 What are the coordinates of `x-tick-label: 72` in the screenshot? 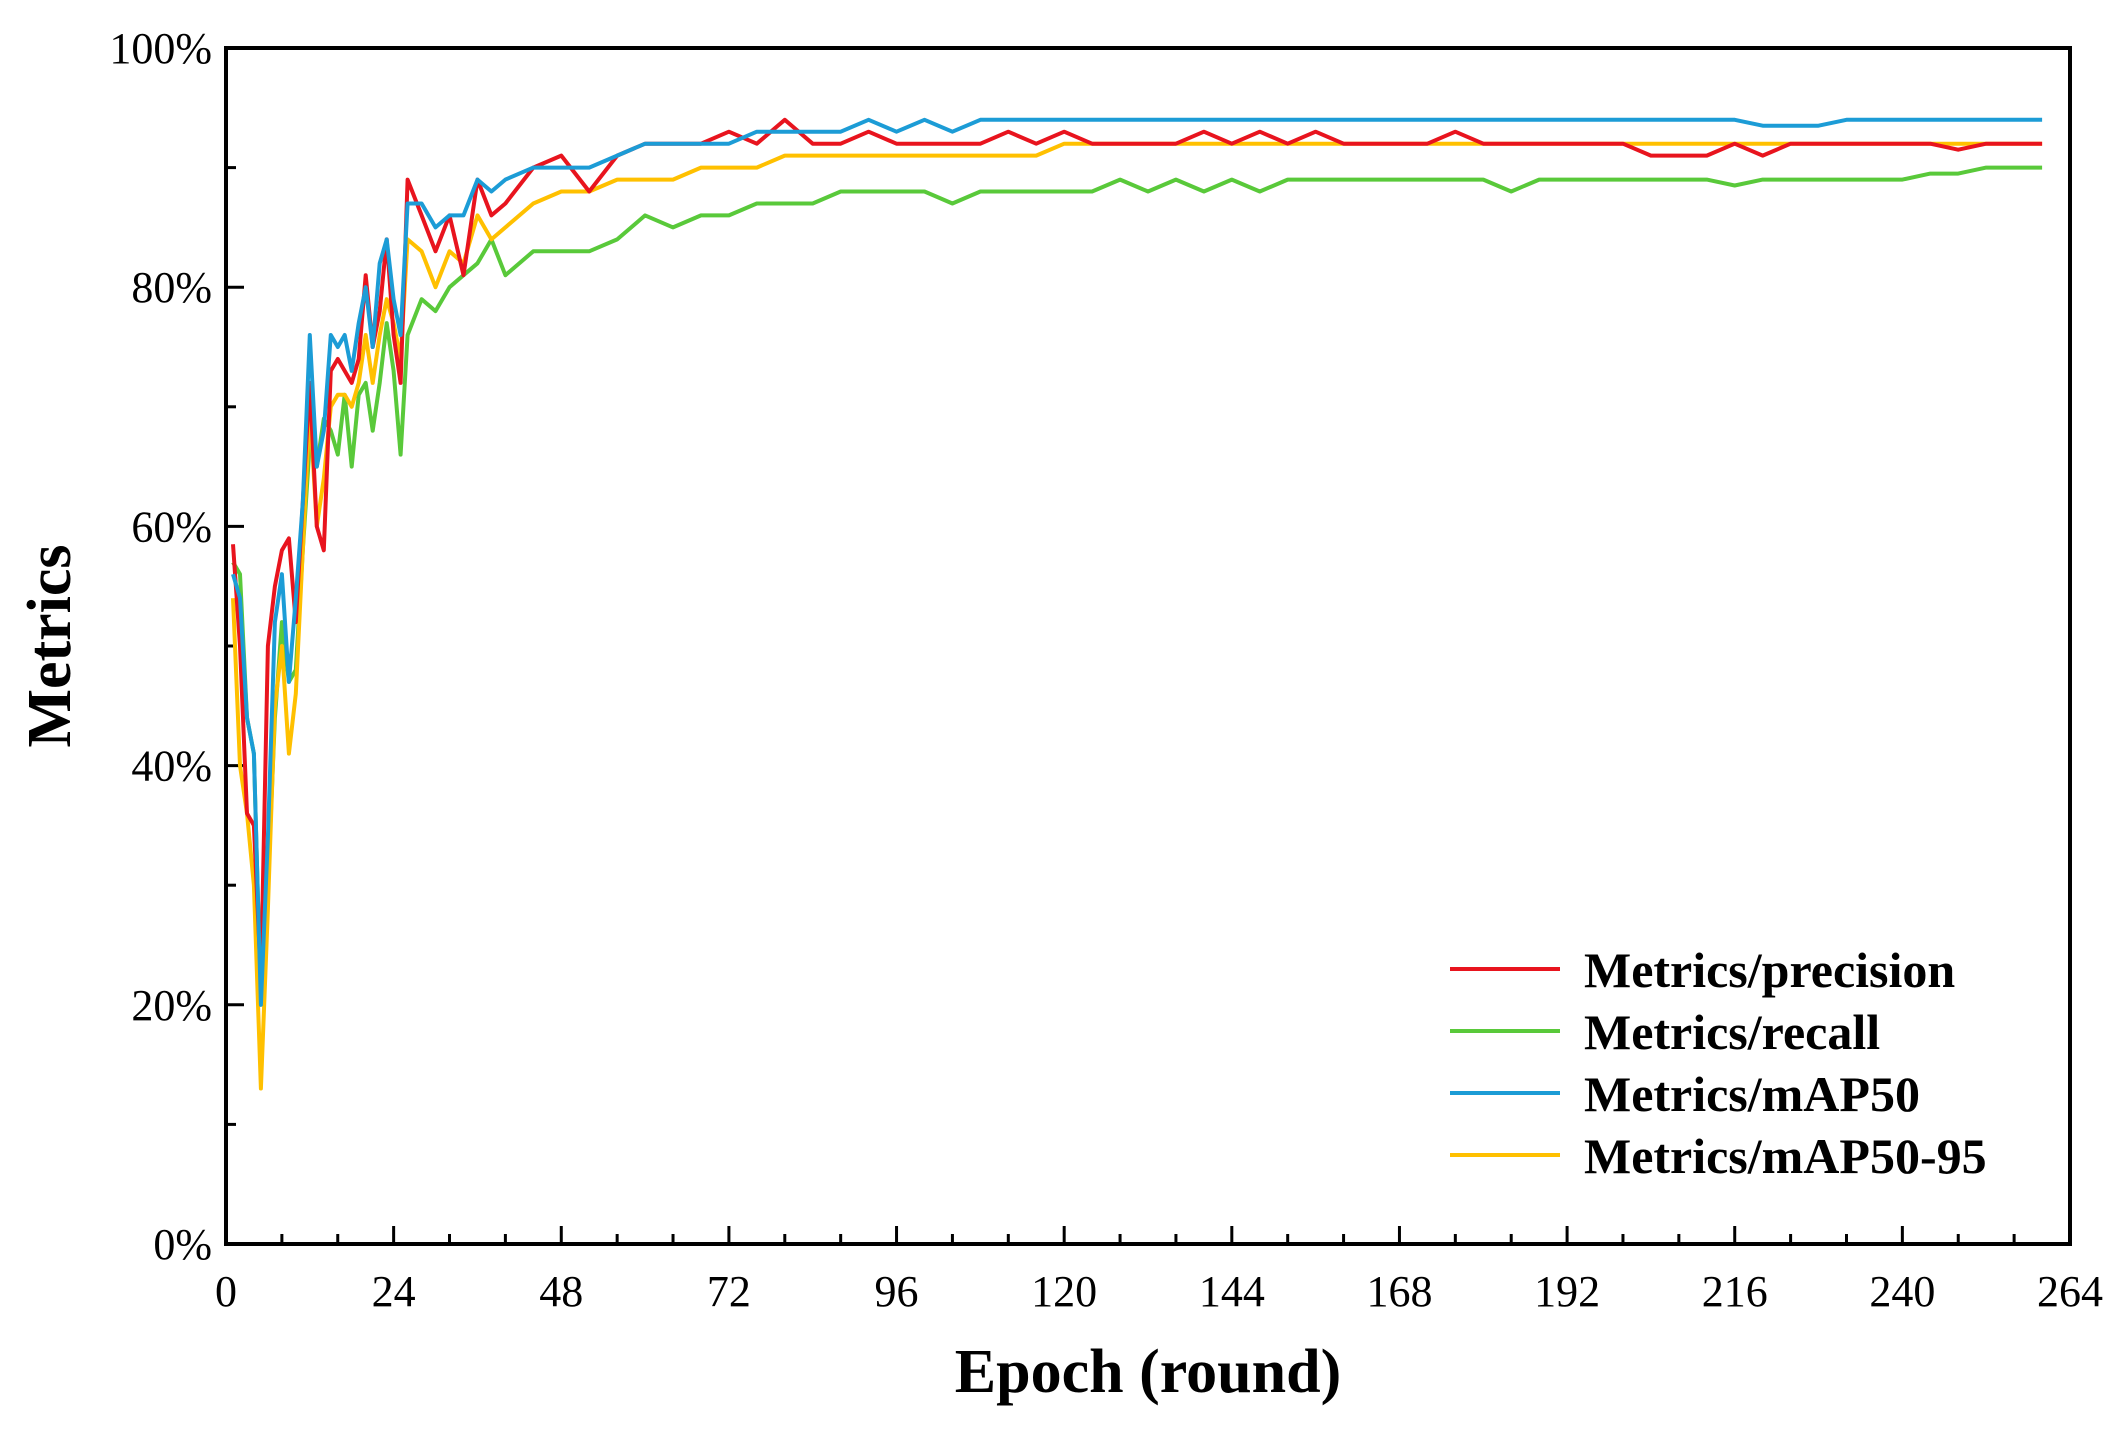 It's located at (729, 1291).